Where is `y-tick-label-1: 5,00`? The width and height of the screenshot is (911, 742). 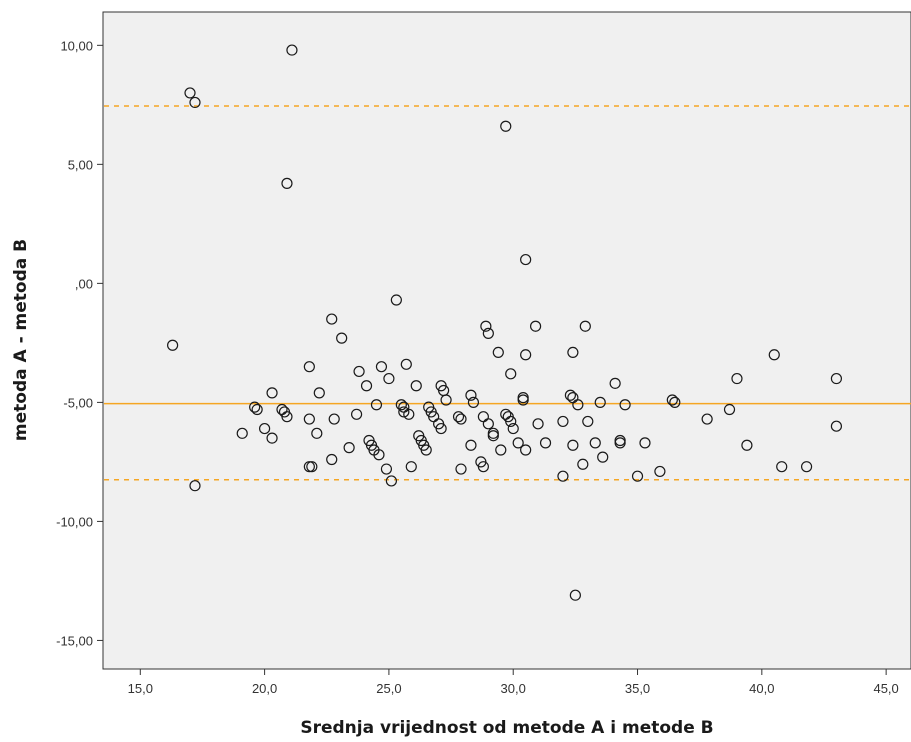 y-tick-label-1: 5,00 is located at coordinates (80, 164).